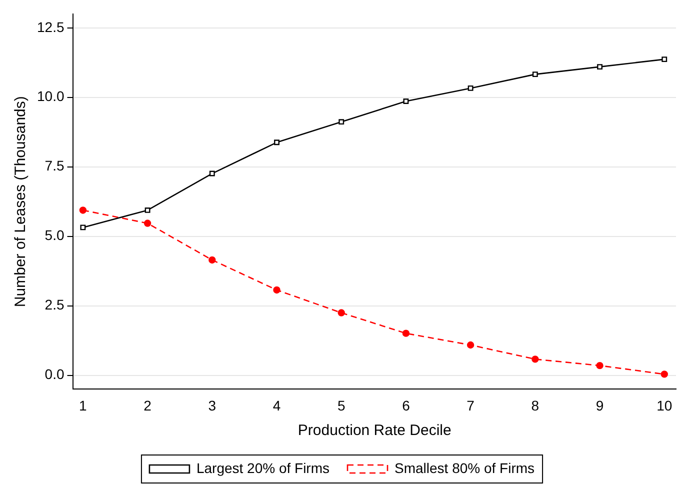 This screenshot has width=682, height=496. I want to click on y-tick-label: 12.5, so click(50, 26).